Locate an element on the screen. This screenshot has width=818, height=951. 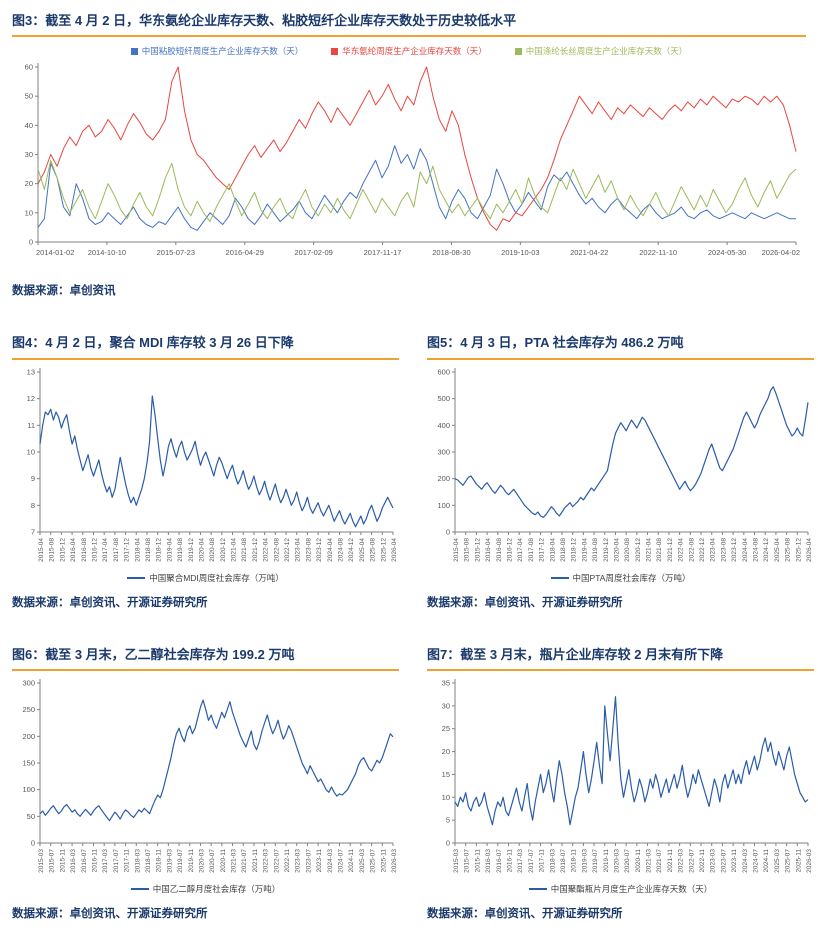
legend-label-spandex: 华东氨纶周度生产企业库存天数（天） is located at coordinates (414, 51).